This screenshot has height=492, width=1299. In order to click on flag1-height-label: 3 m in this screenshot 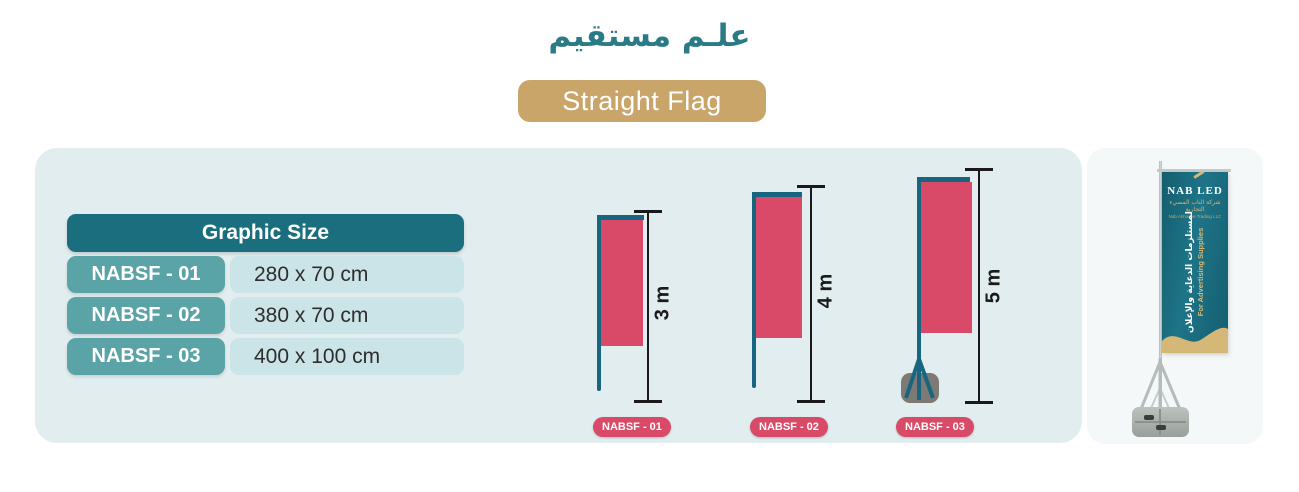, I will do `click(662, 303)`.